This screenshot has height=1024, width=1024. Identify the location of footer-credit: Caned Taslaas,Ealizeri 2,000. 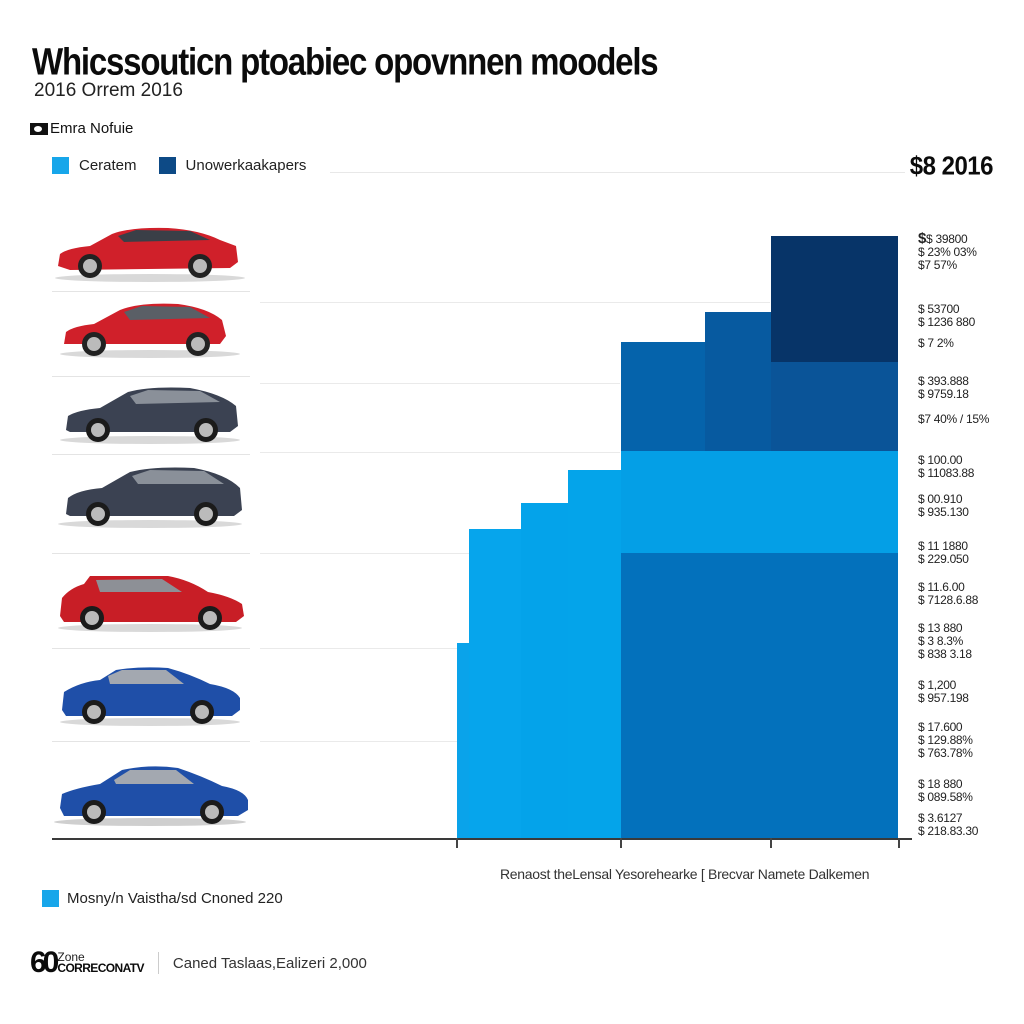
(269, 963).